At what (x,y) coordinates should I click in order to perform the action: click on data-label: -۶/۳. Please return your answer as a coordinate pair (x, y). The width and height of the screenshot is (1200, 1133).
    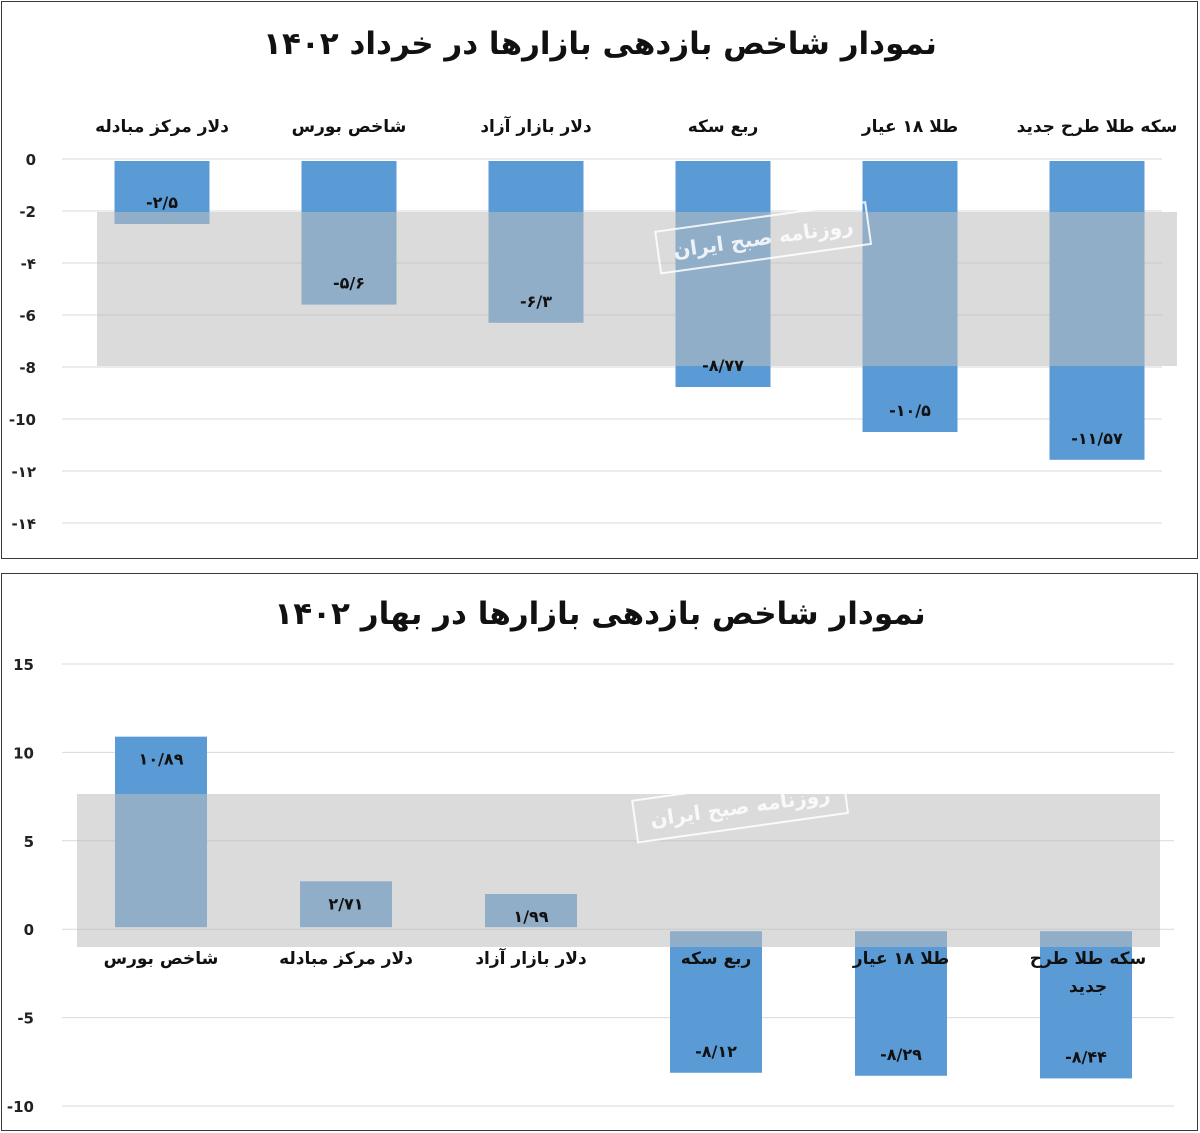
    Looking at the image, I should click on (536, 301).